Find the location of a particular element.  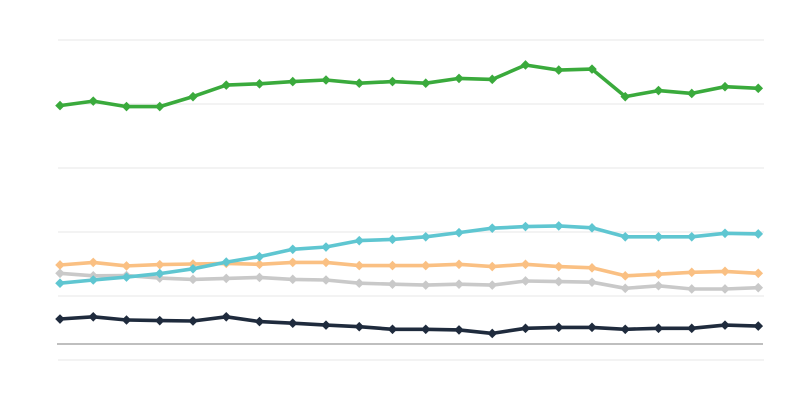

series-orange is located at coordinates (409, 269).